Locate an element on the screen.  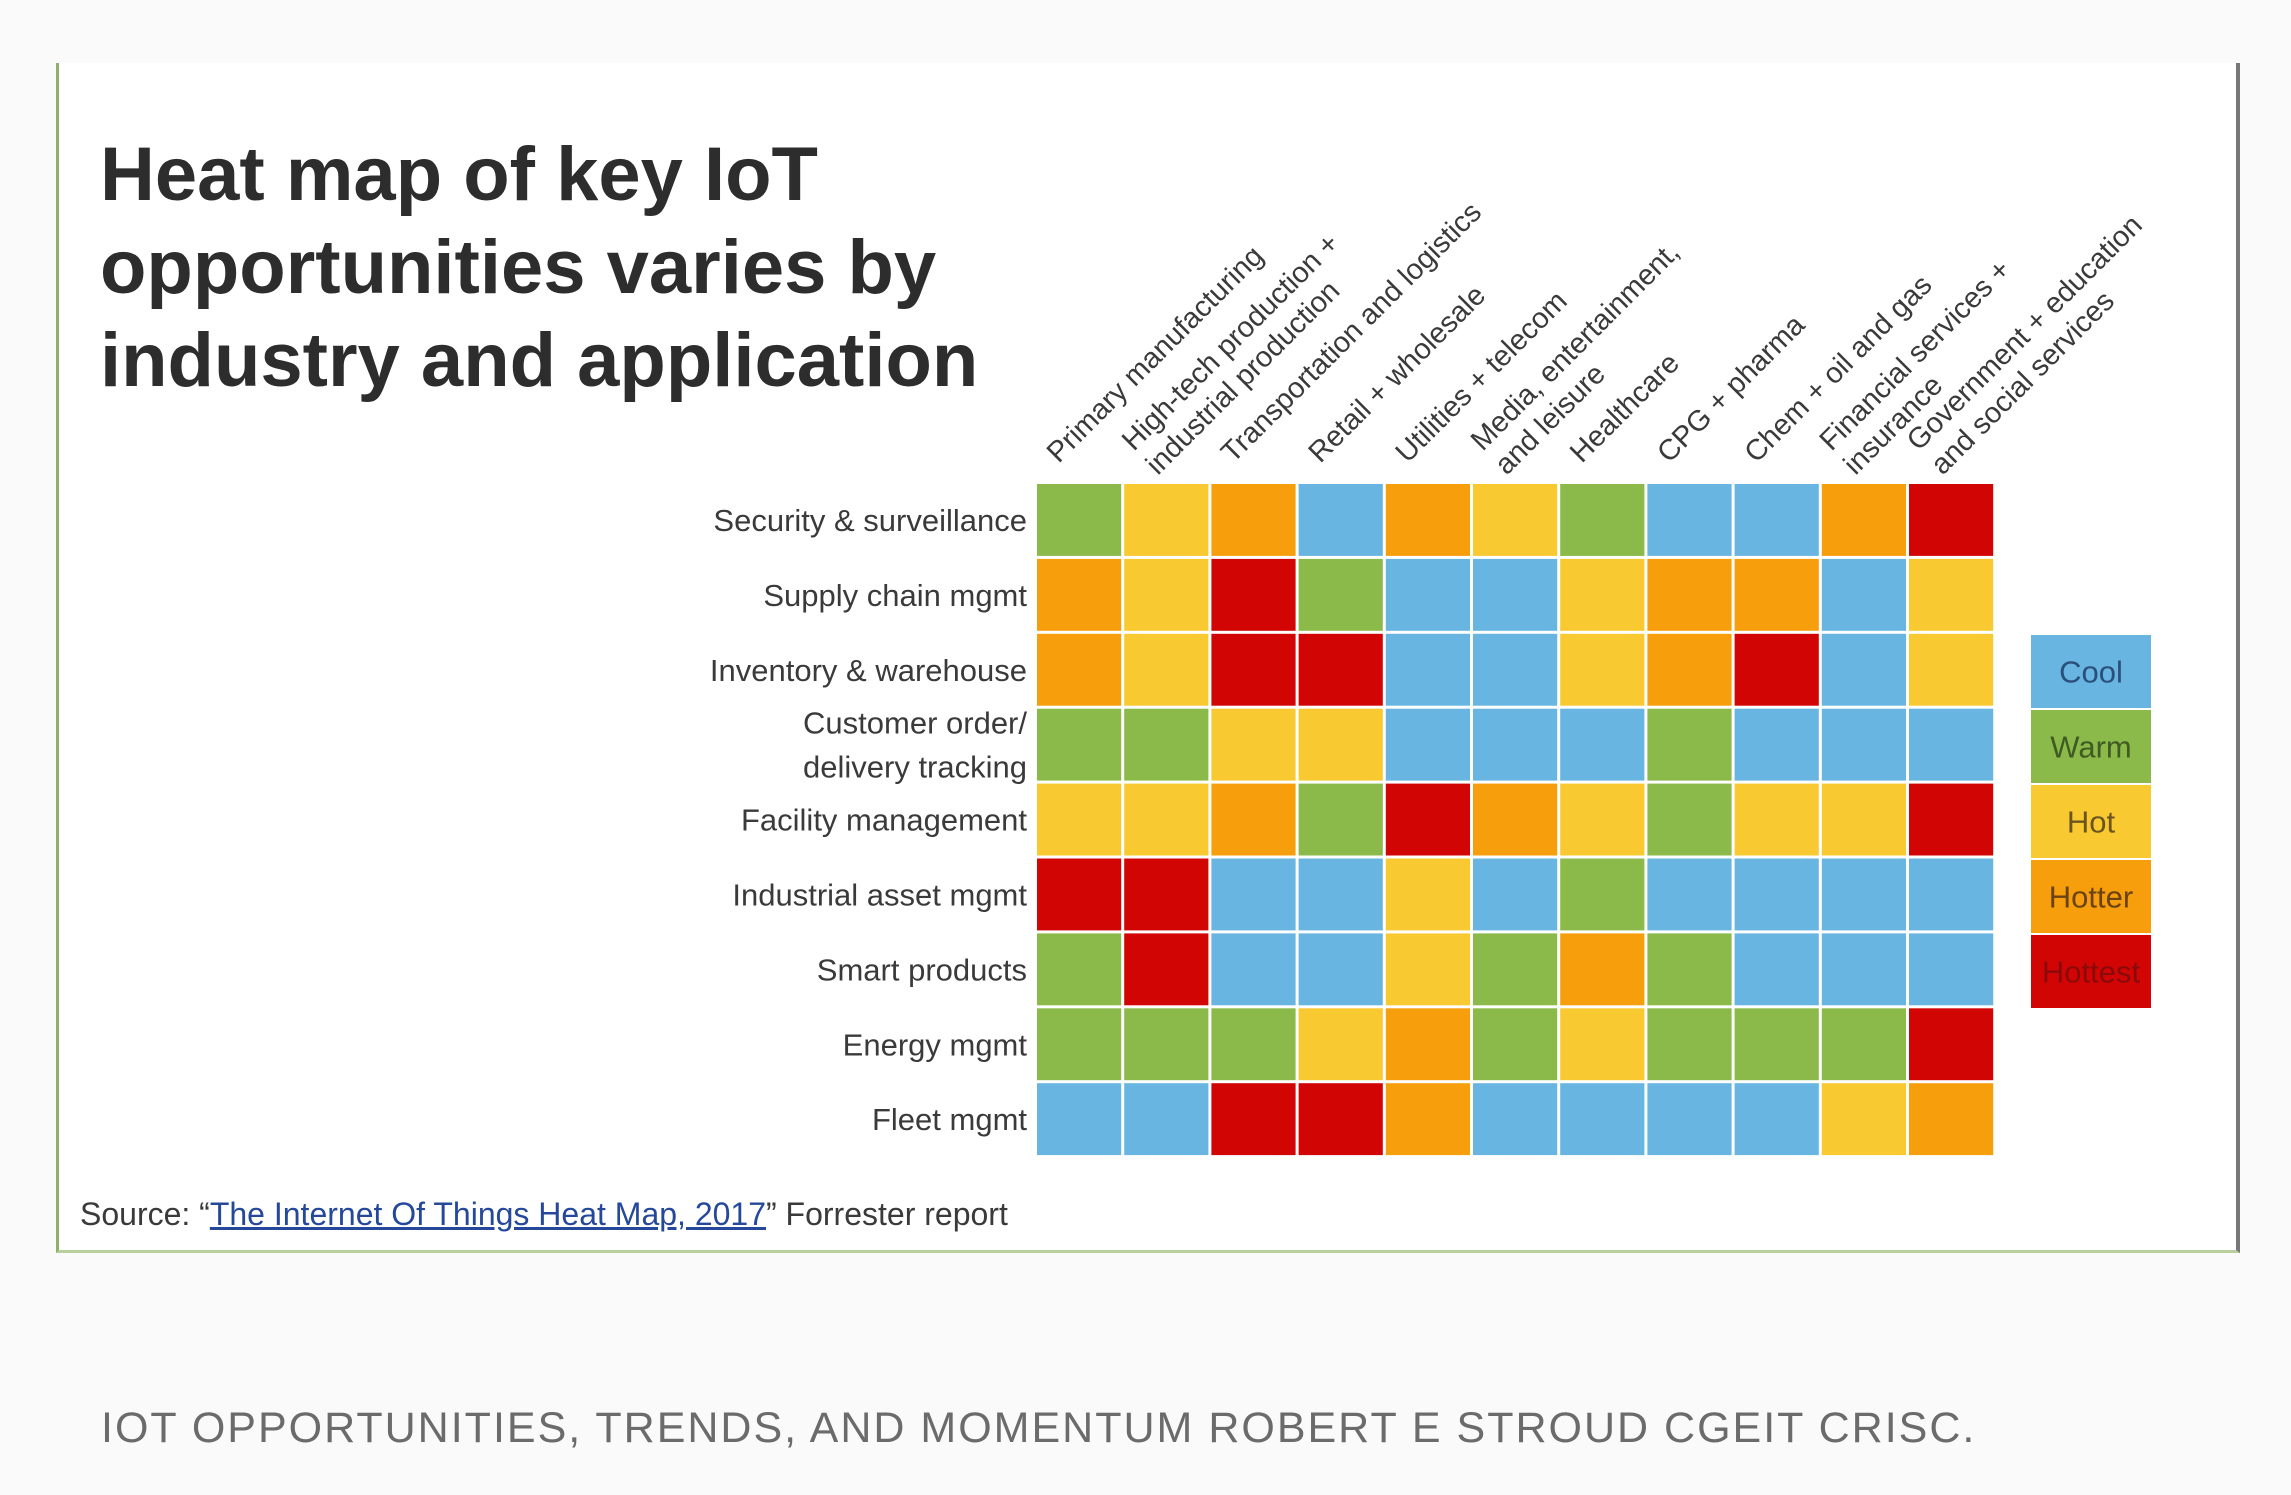
row-label: Security & surveillance is located at coordinates (870, 520).